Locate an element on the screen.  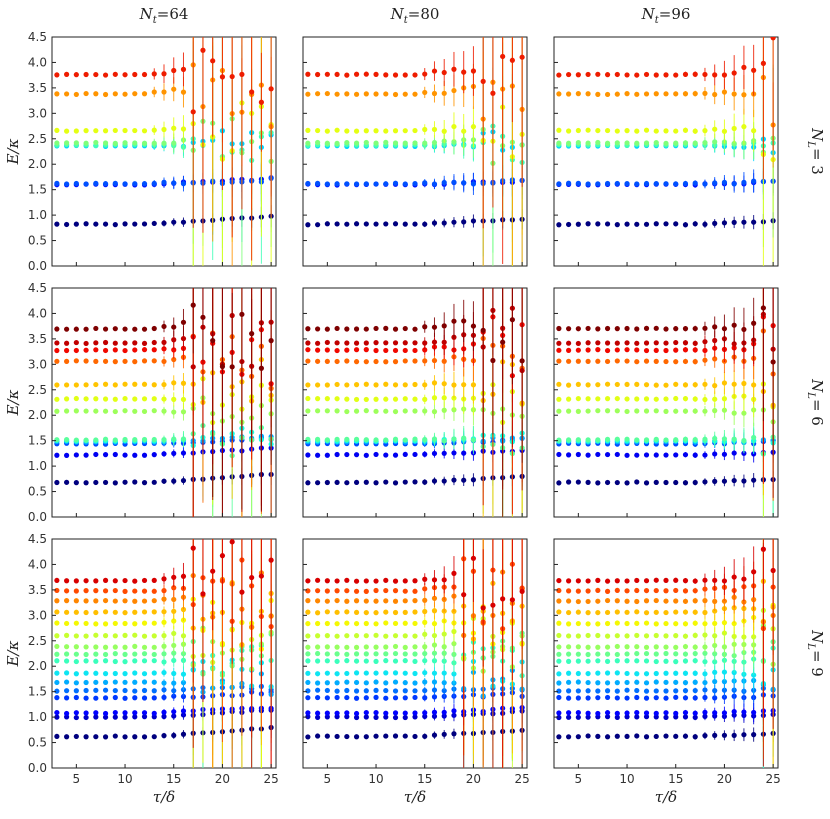
y-axis-ticks is located at coordinates (305, 151).